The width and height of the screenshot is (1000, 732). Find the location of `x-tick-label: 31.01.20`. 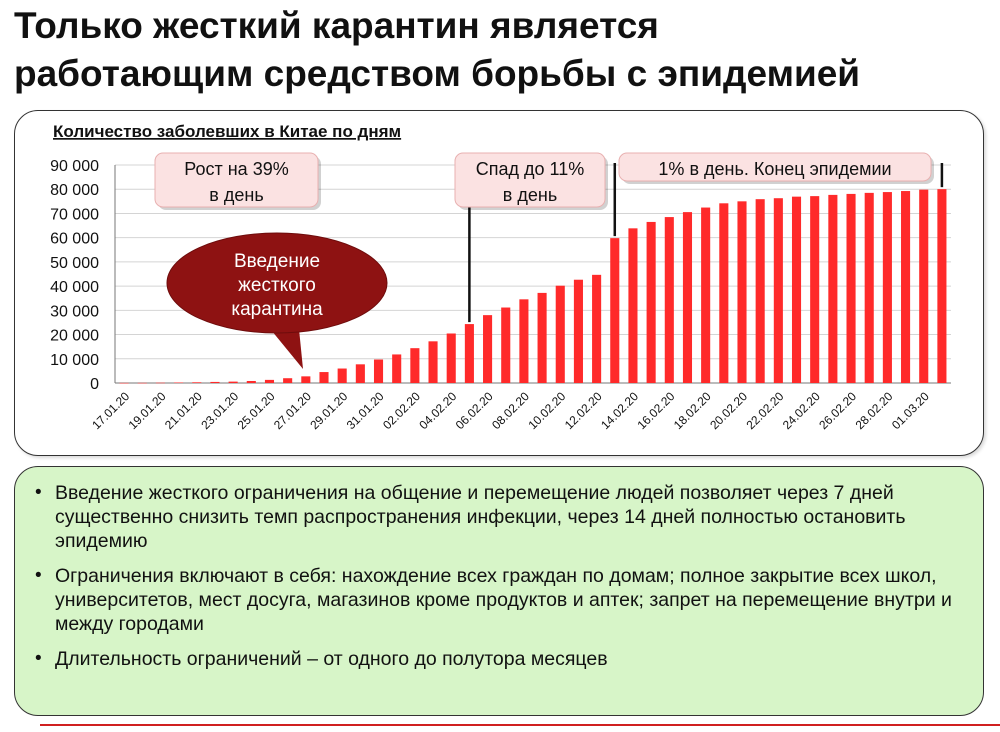

x-tick-label: 31.01.20 is located at coordinates (365, 410).